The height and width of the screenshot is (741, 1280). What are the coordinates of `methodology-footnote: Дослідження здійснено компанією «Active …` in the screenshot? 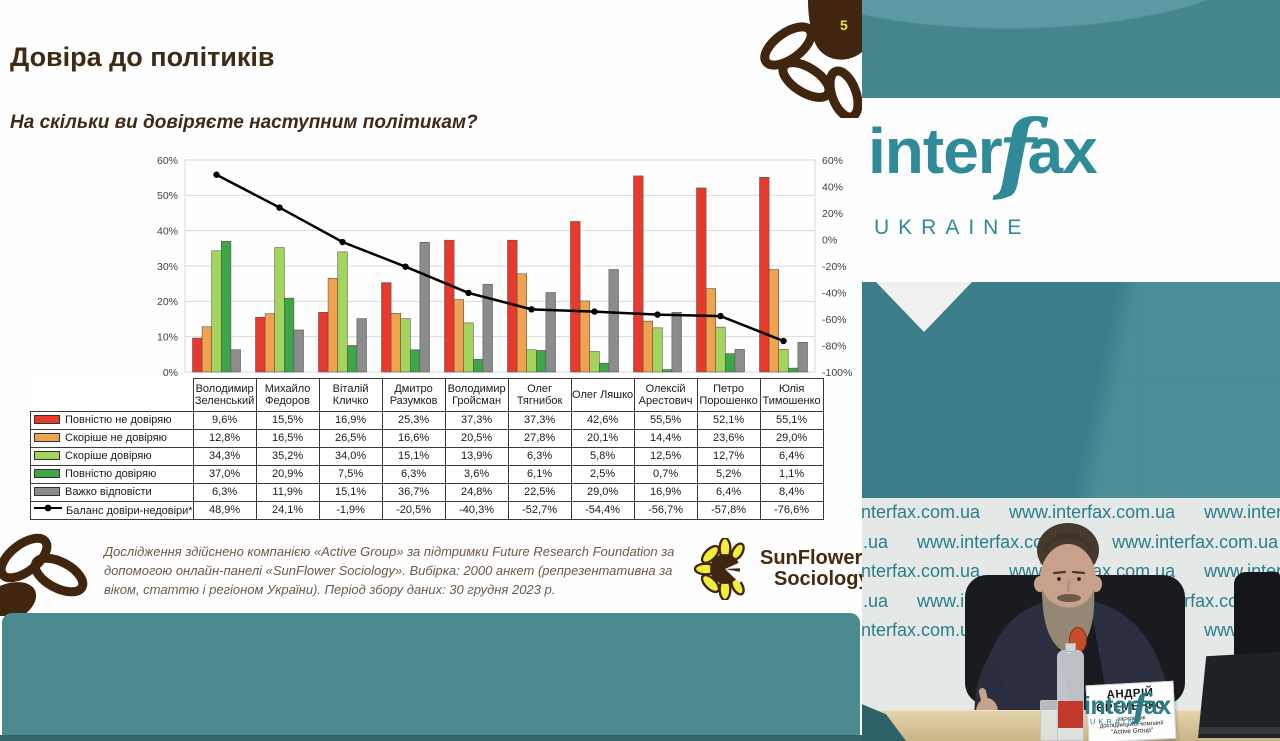 It's located at (389, 570).